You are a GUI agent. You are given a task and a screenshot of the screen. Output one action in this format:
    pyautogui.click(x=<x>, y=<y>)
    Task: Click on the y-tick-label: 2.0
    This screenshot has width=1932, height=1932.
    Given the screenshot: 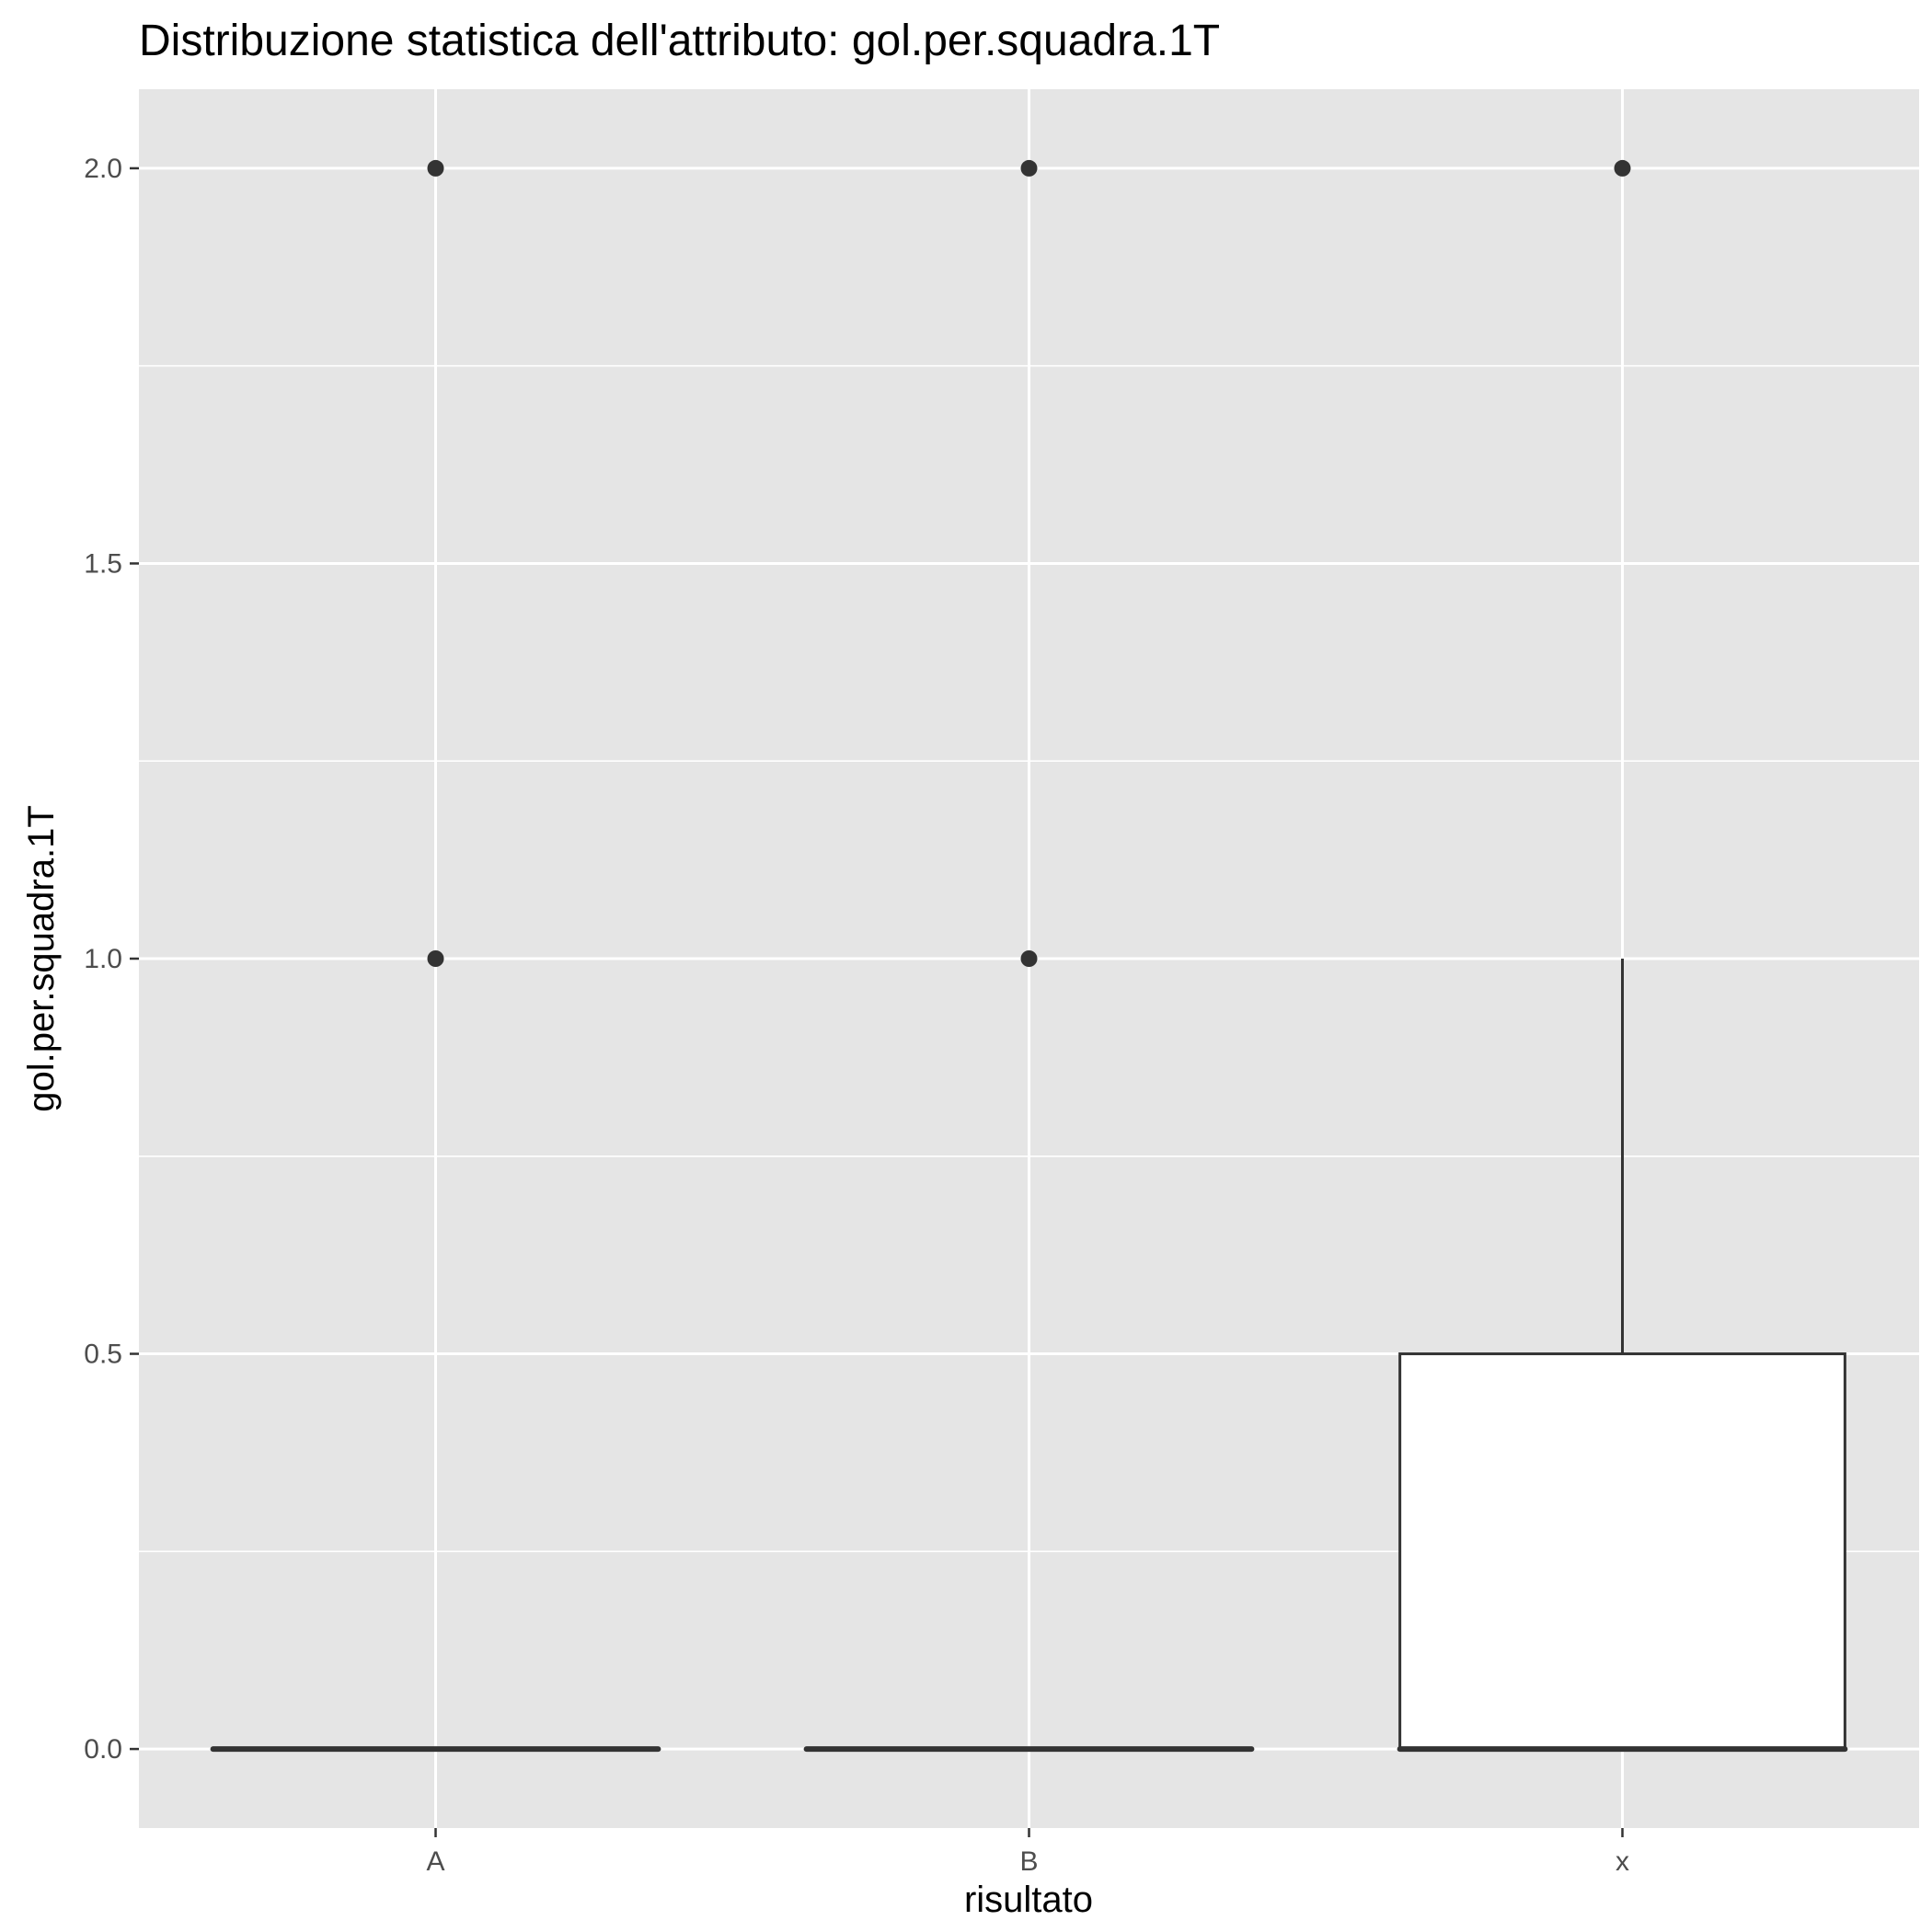 What is the action you would take?
    pyautogui.click(x=103, y=169)
    